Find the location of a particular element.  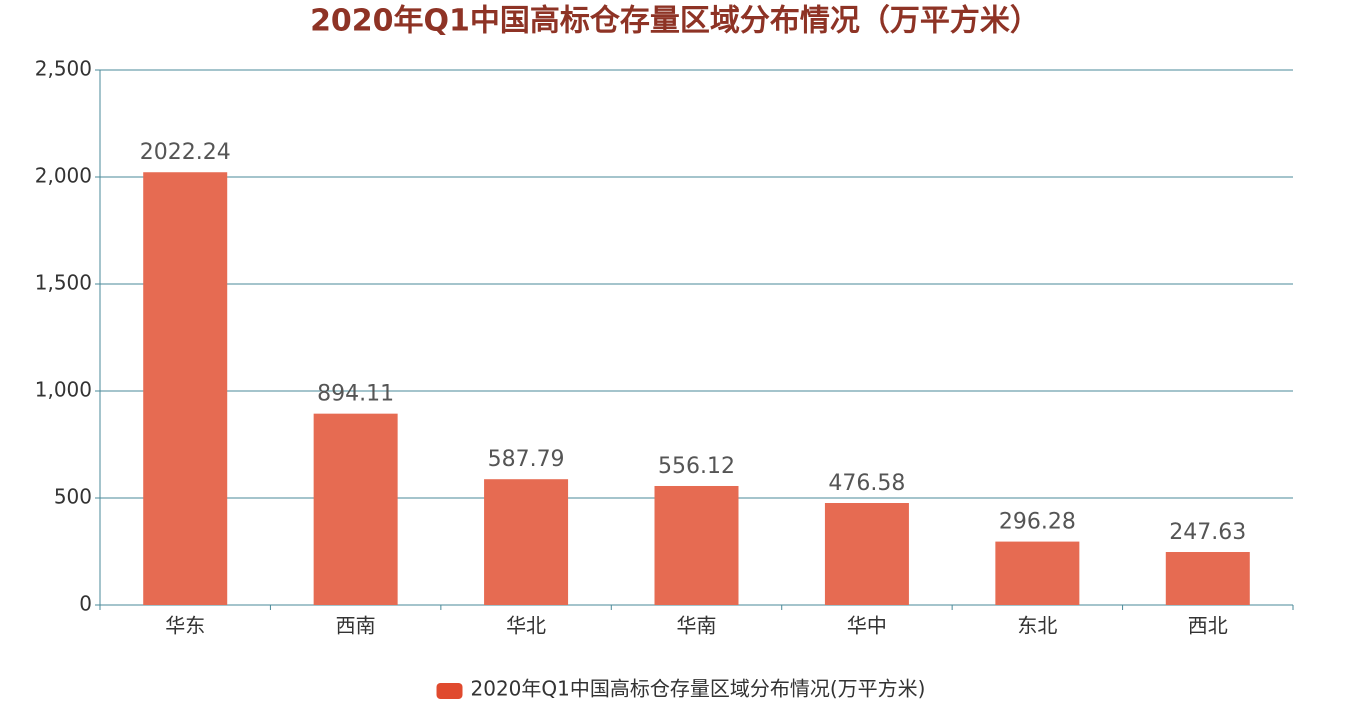

y-tick-label: 1,000 is located at coordinates (63, 390).